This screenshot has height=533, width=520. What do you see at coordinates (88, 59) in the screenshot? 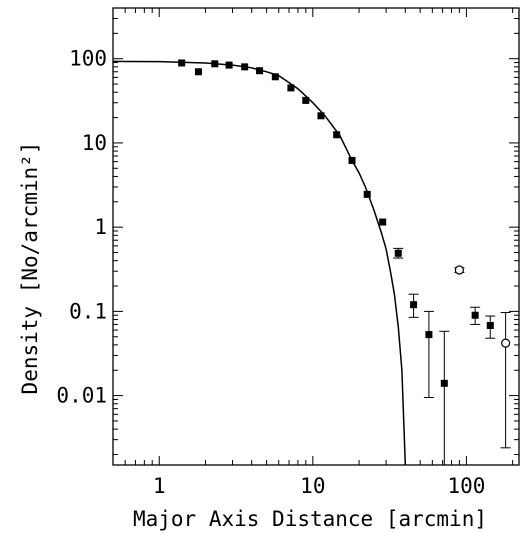
I see `y-tick-label: 100` at bounding box center [88, 59].